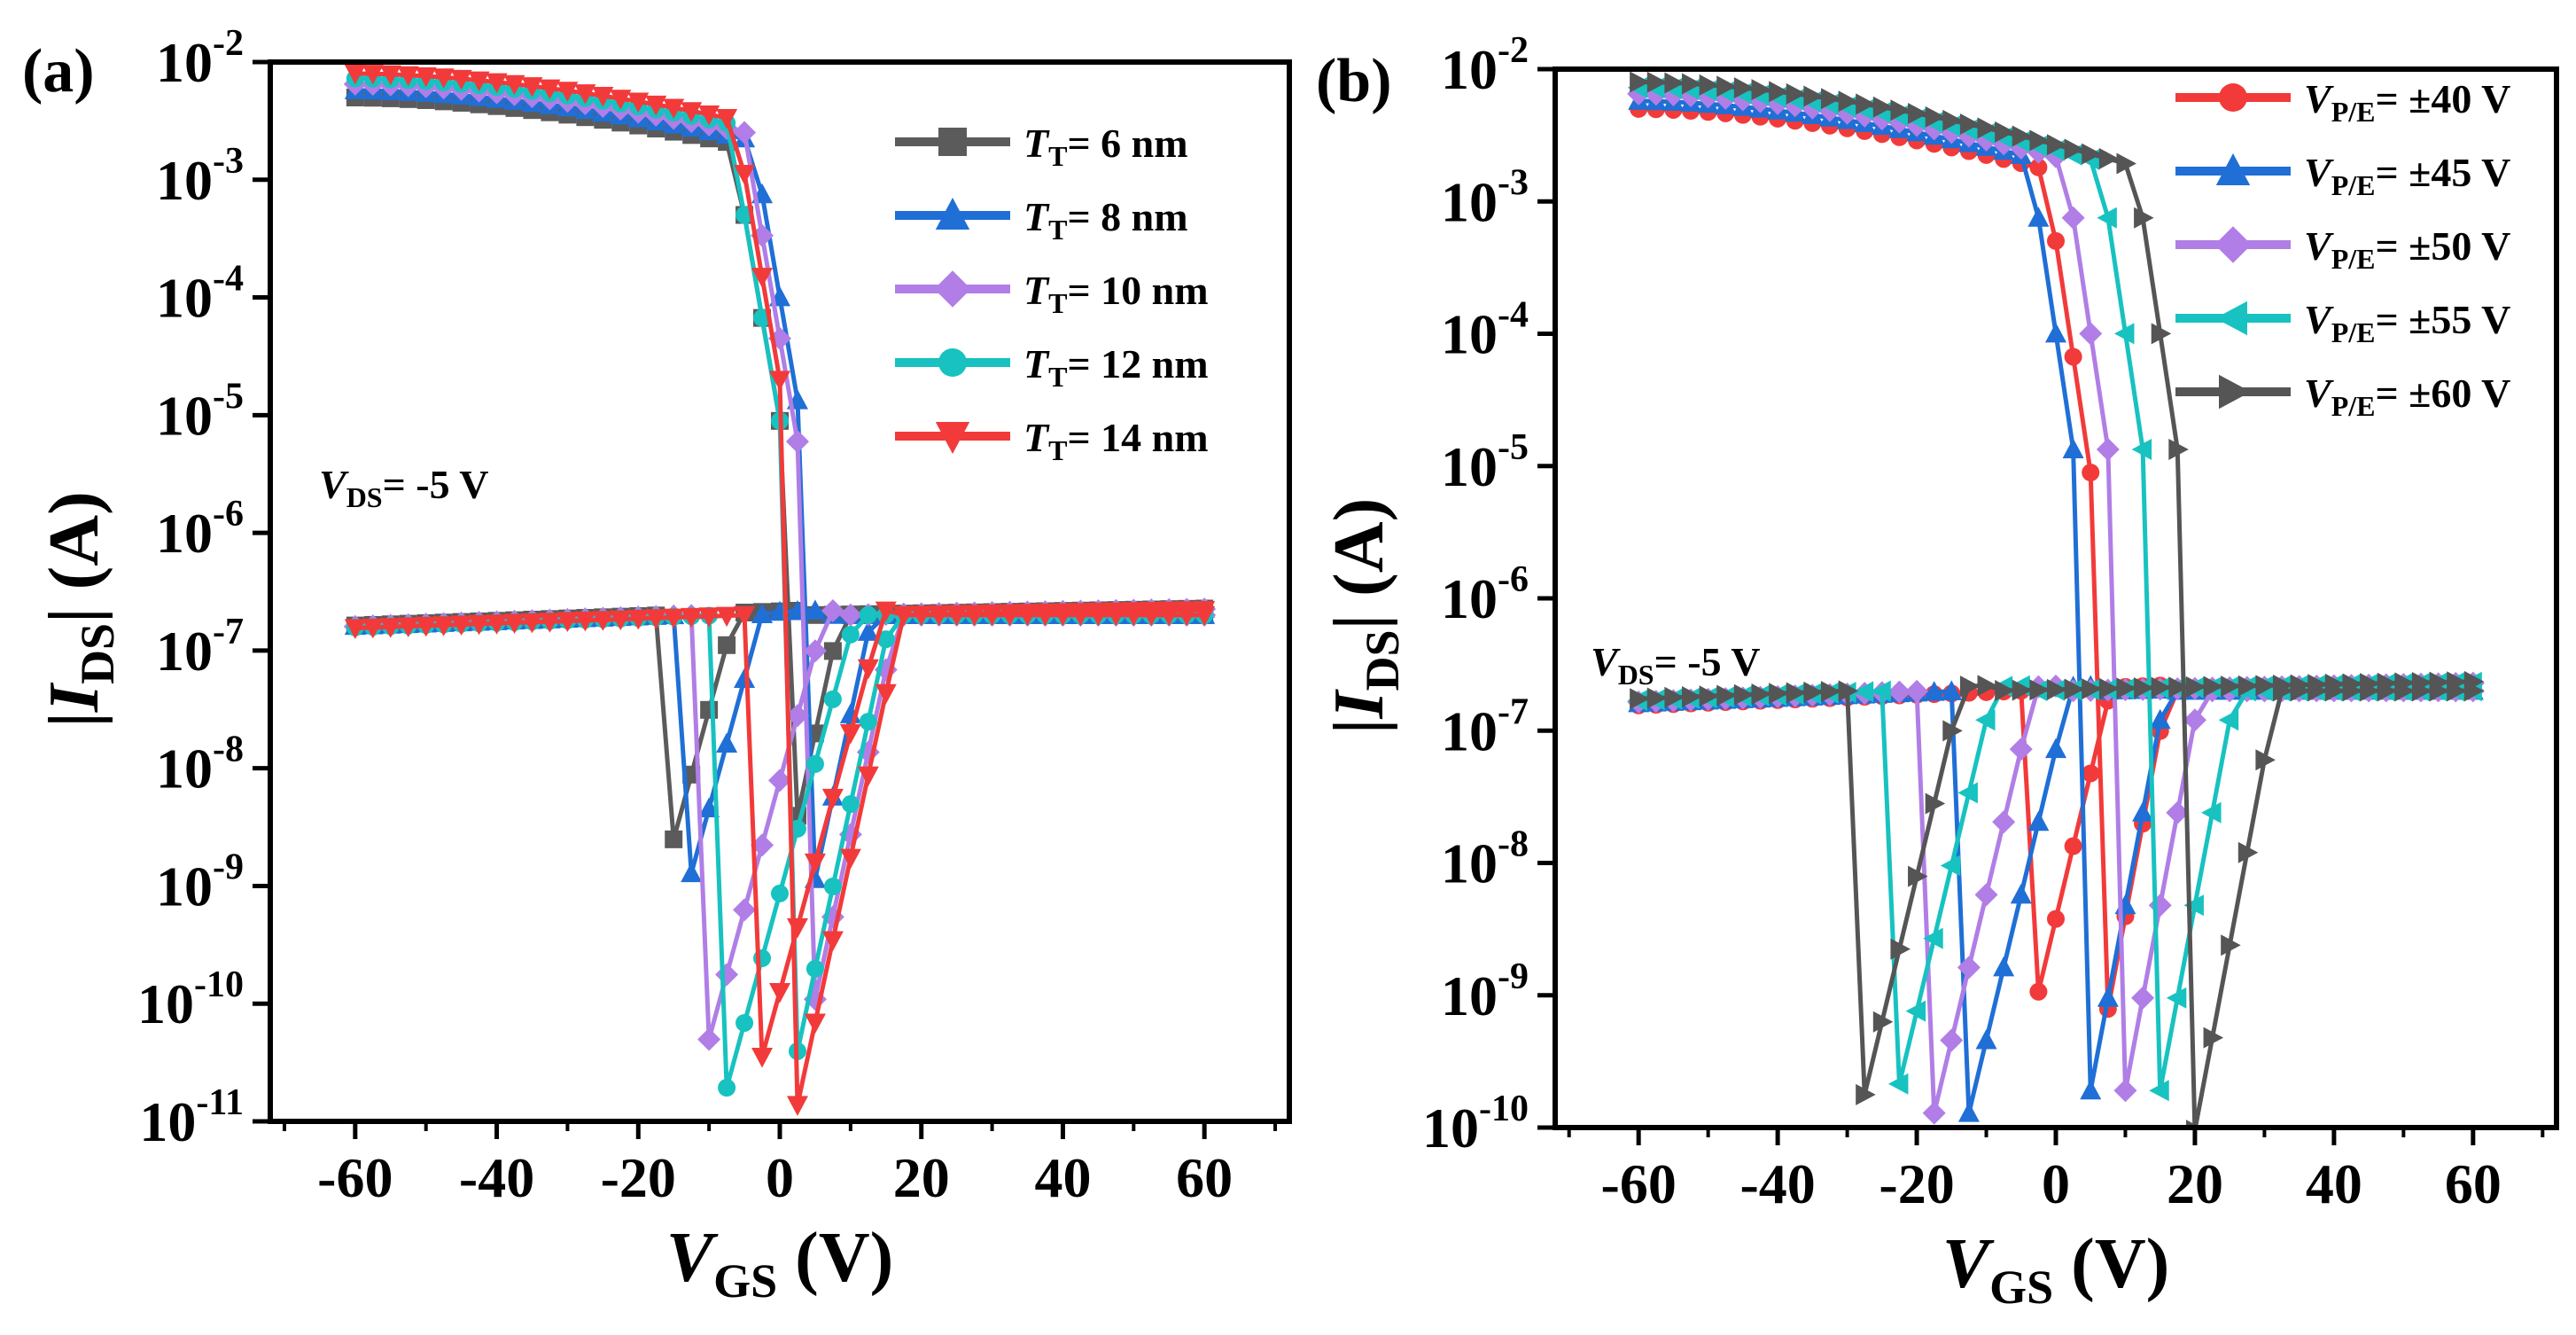 Image resolution: width=2576 pixels, height=1335 pixels. What do you see at coordinates (780, 823) in the screenshot?
I see `series-line-forward` at bounding box center [780, 823].